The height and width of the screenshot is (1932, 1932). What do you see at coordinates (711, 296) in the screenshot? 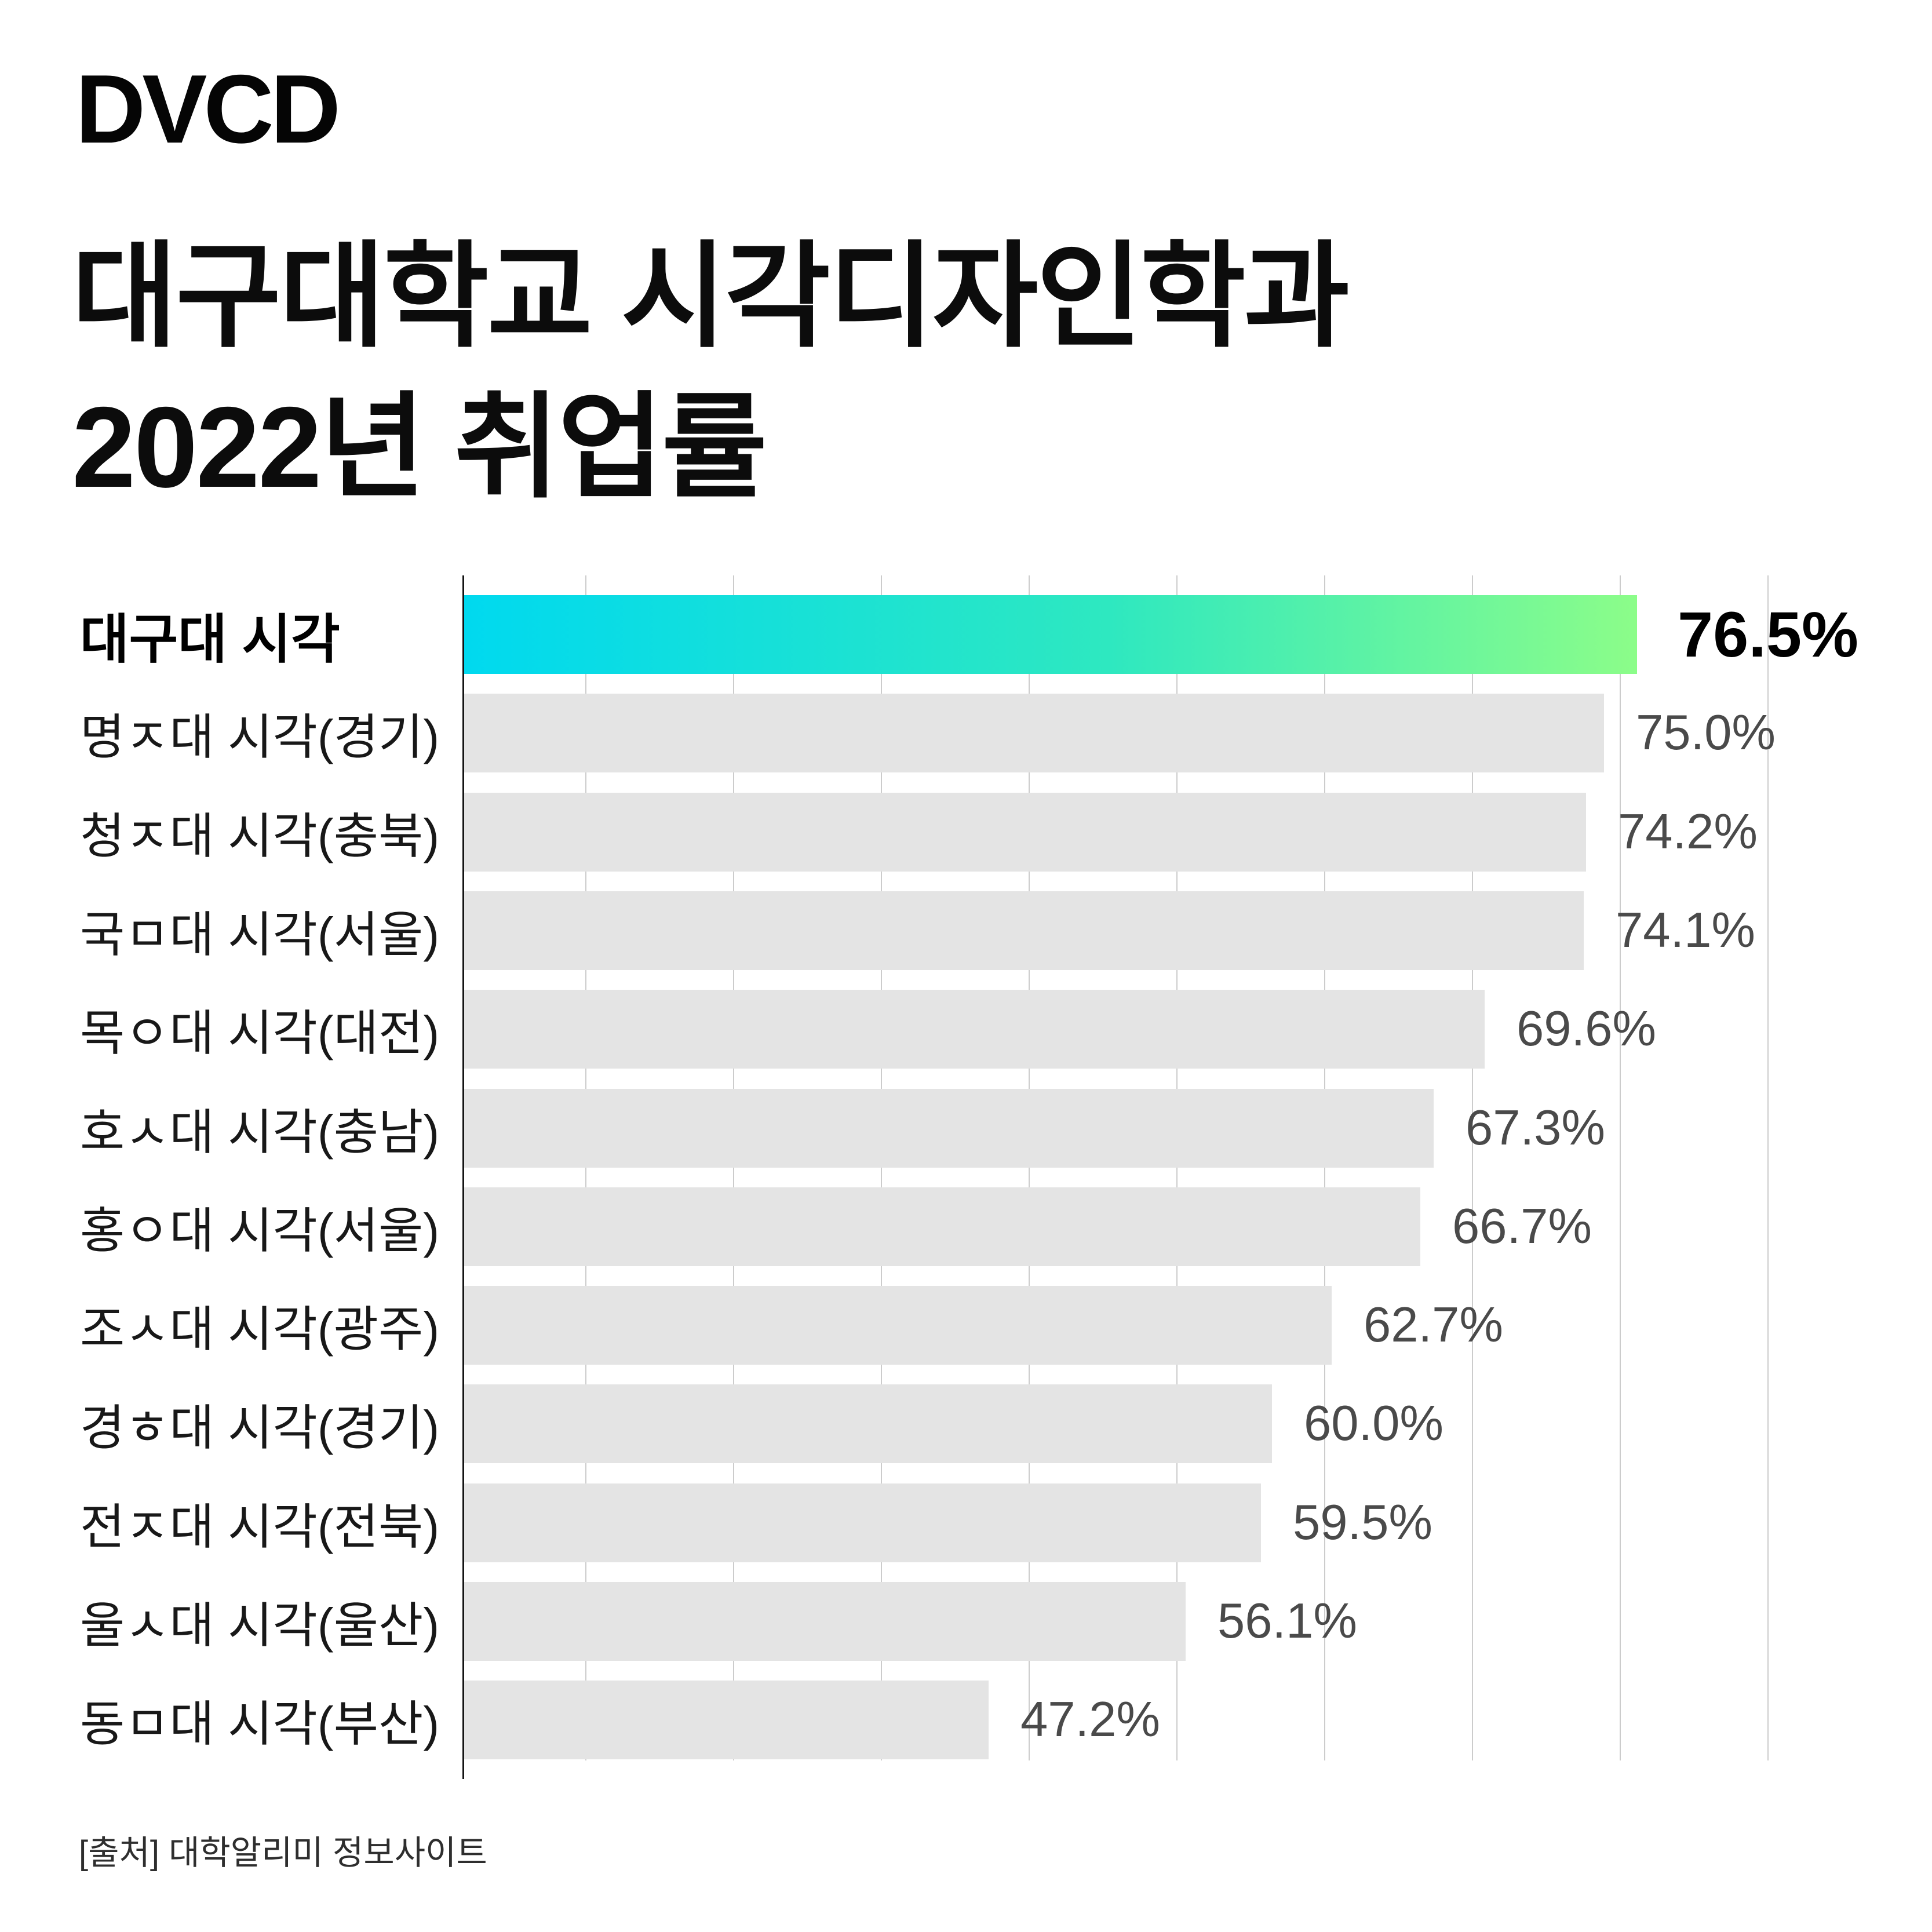
I see `page-title-line-1: 대구대학교 시각디자인학과` at bounding box center [711, 296].